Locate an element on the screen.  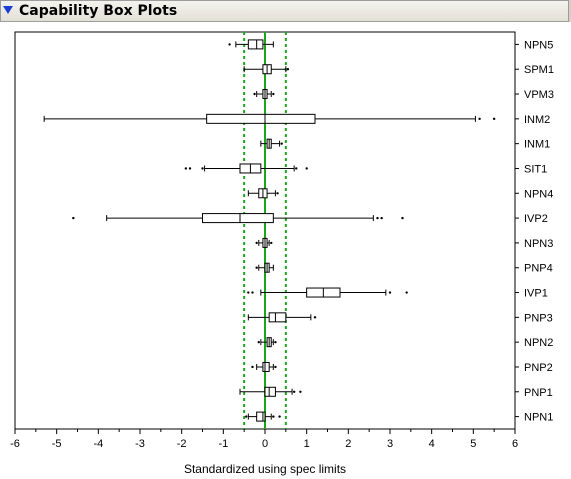
category-label: PNP3 is located at coordinates (538, 318).